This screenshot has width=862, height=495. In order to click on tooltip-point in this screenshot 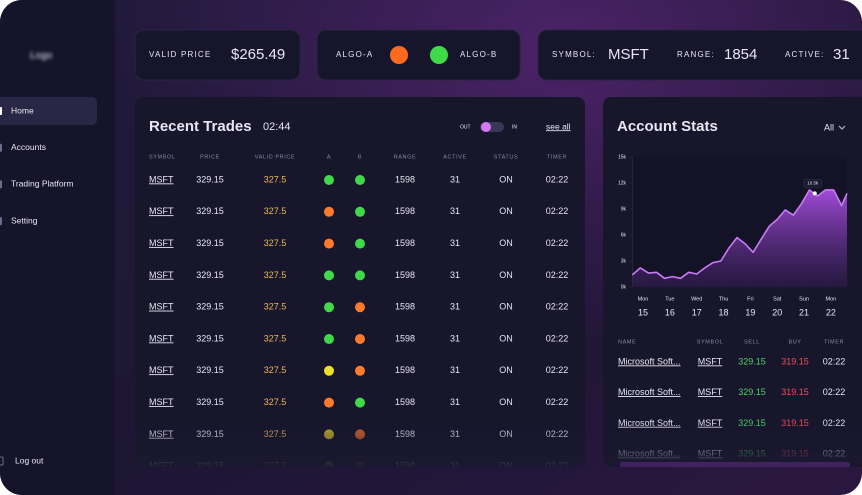, I will do `click(814, 193)`.